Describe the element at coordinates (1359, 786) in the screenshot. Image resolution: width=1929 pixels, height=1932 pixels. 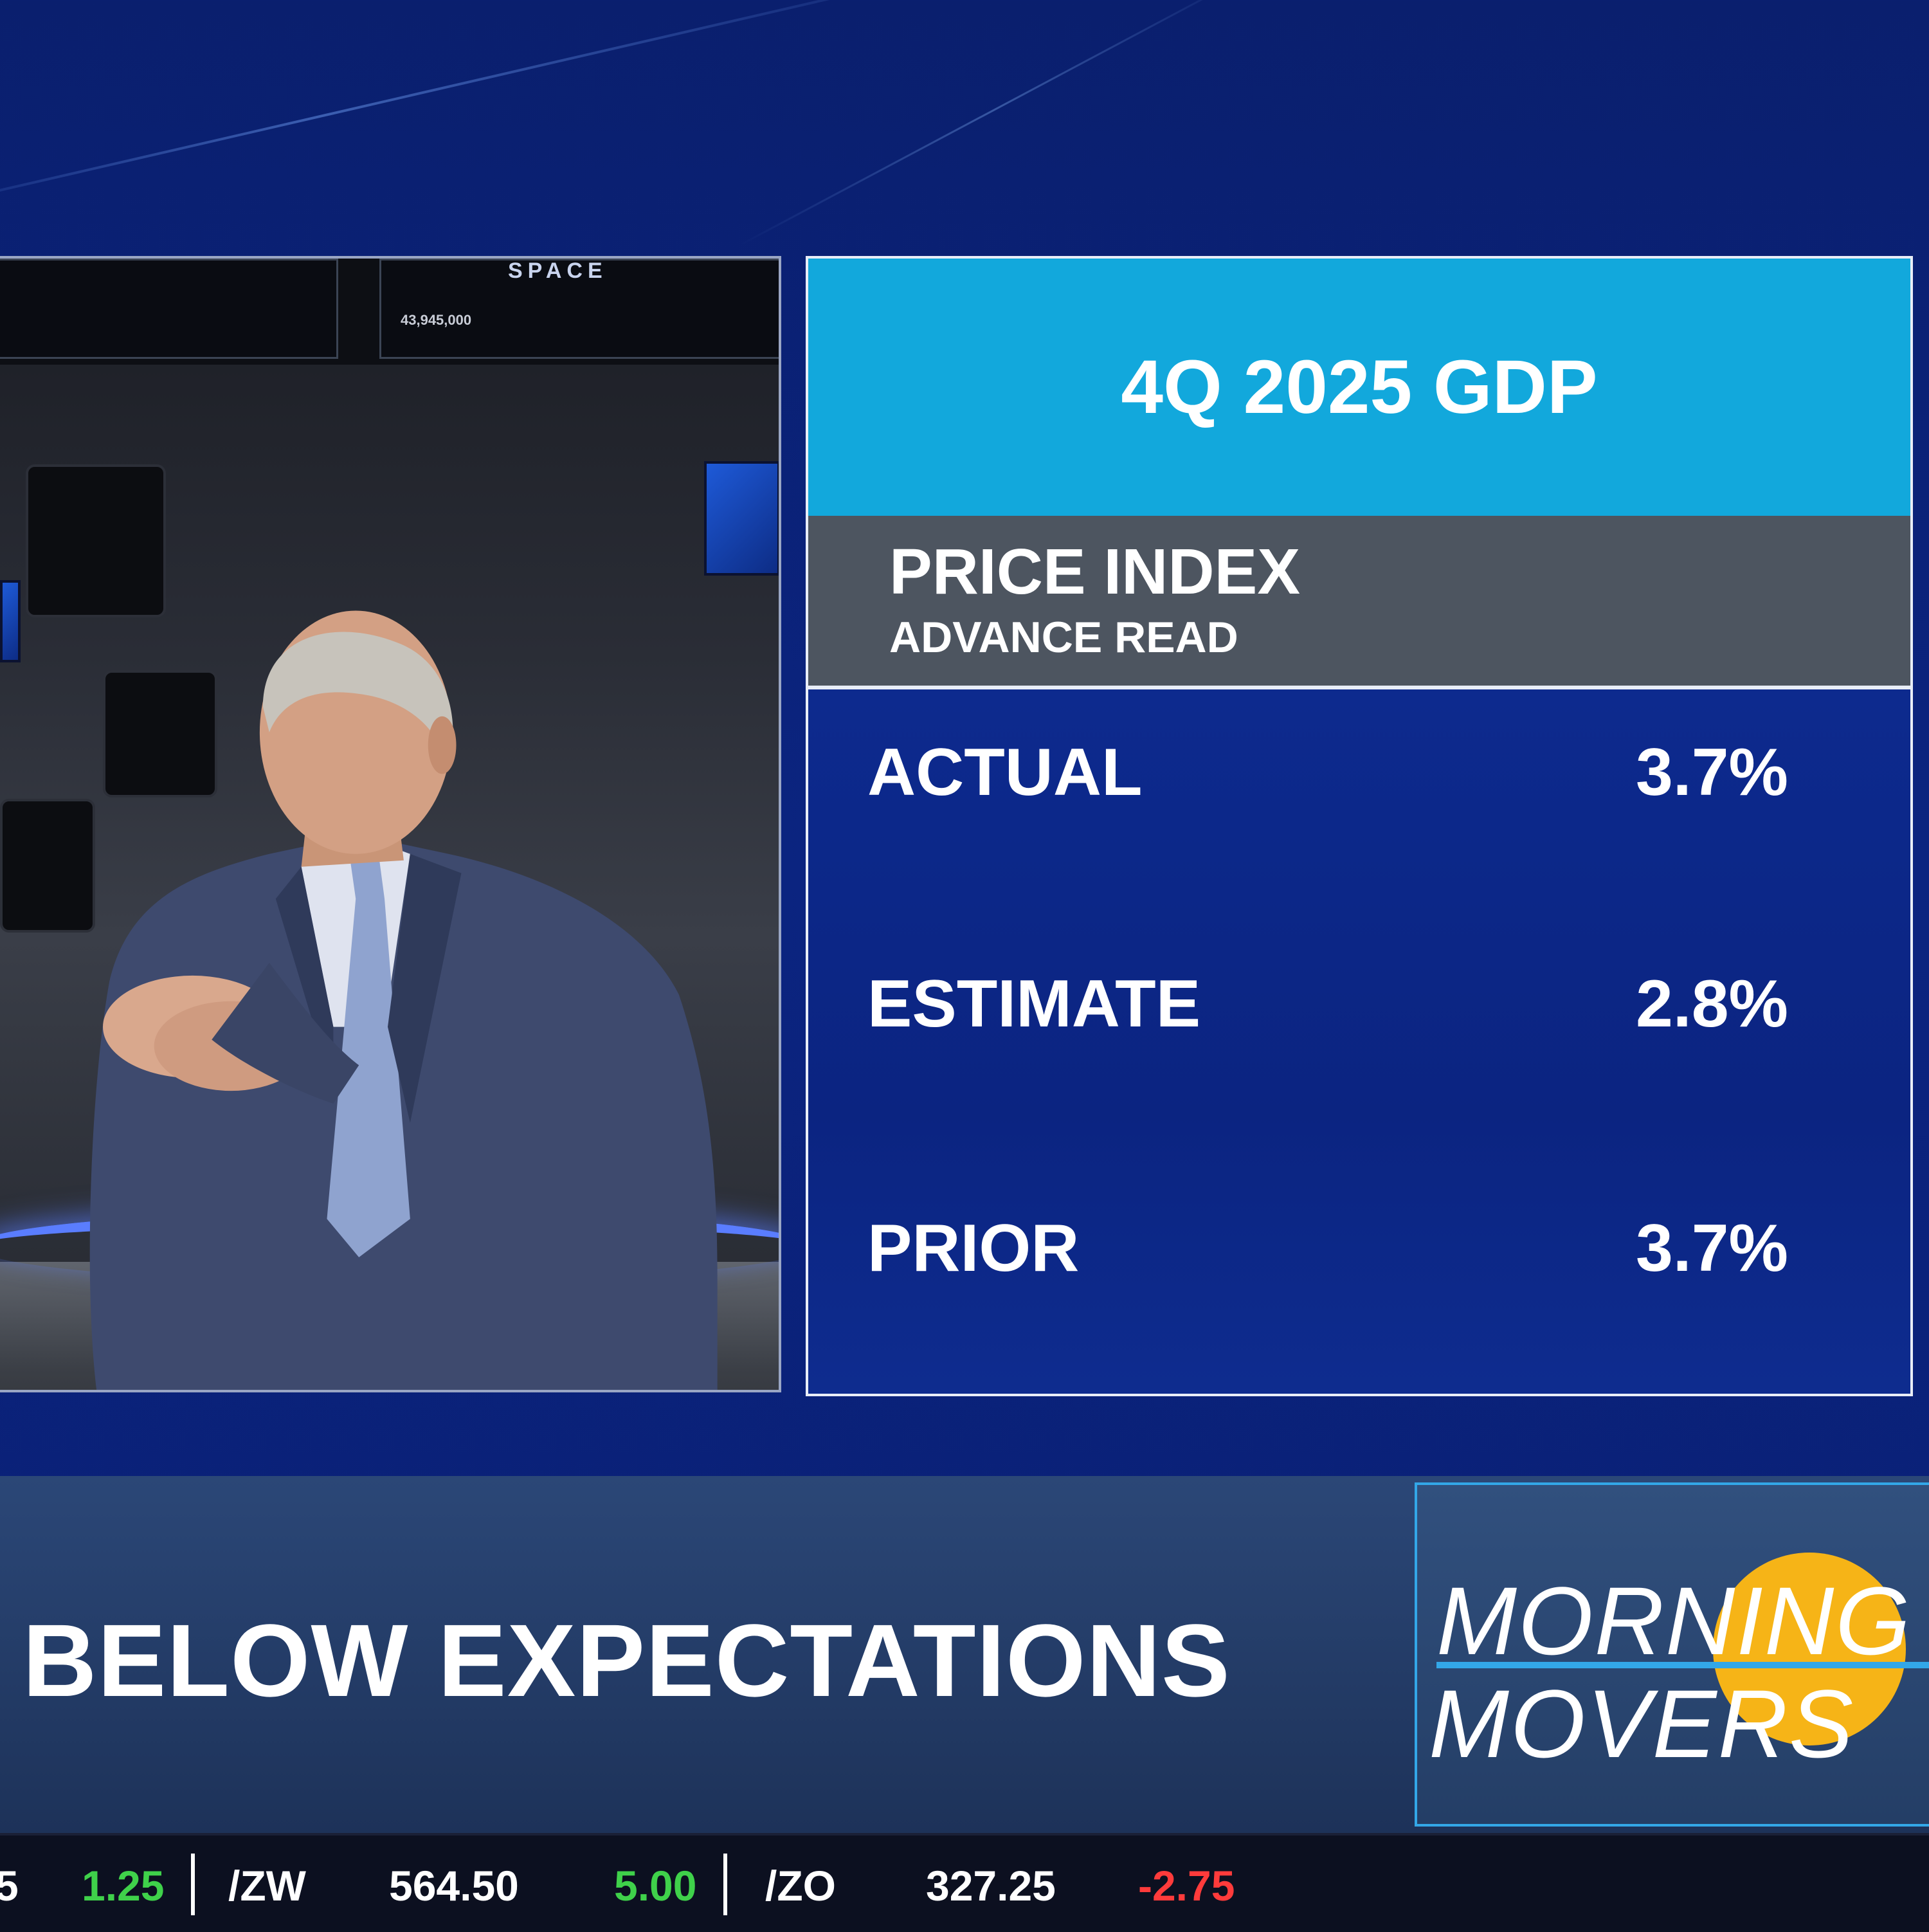
I see `data-row-actual: ACTUAL 3.7%` at that location.